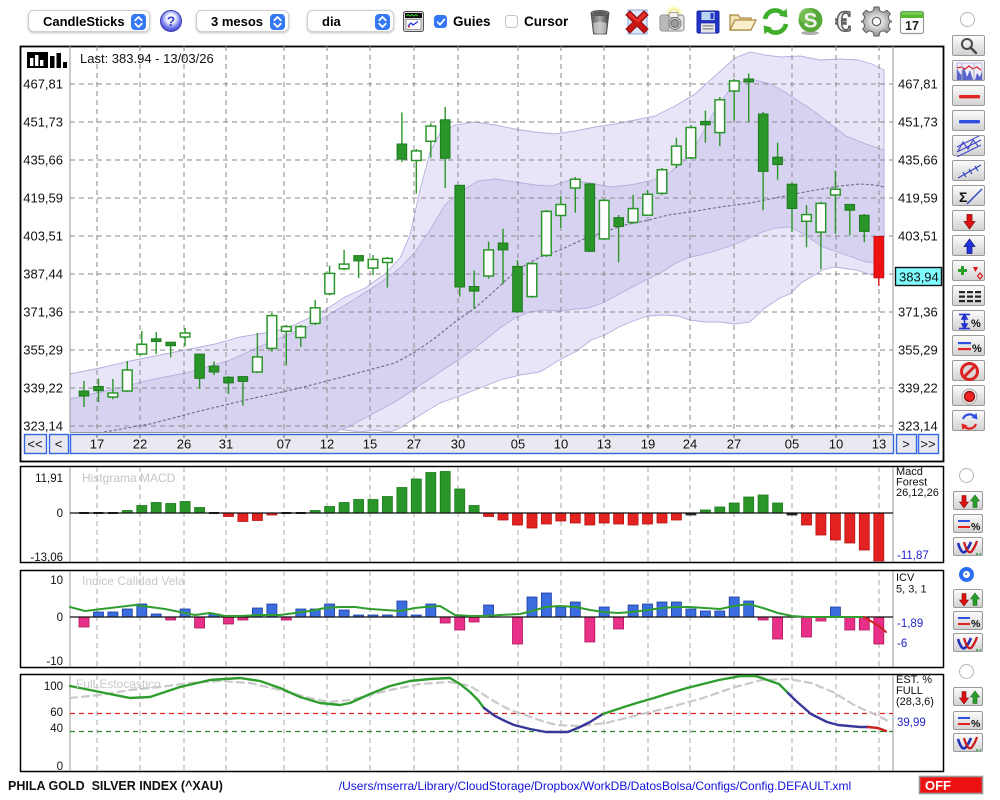  I want to click on svg-text: FulLEstocastico, so click(118, 684).